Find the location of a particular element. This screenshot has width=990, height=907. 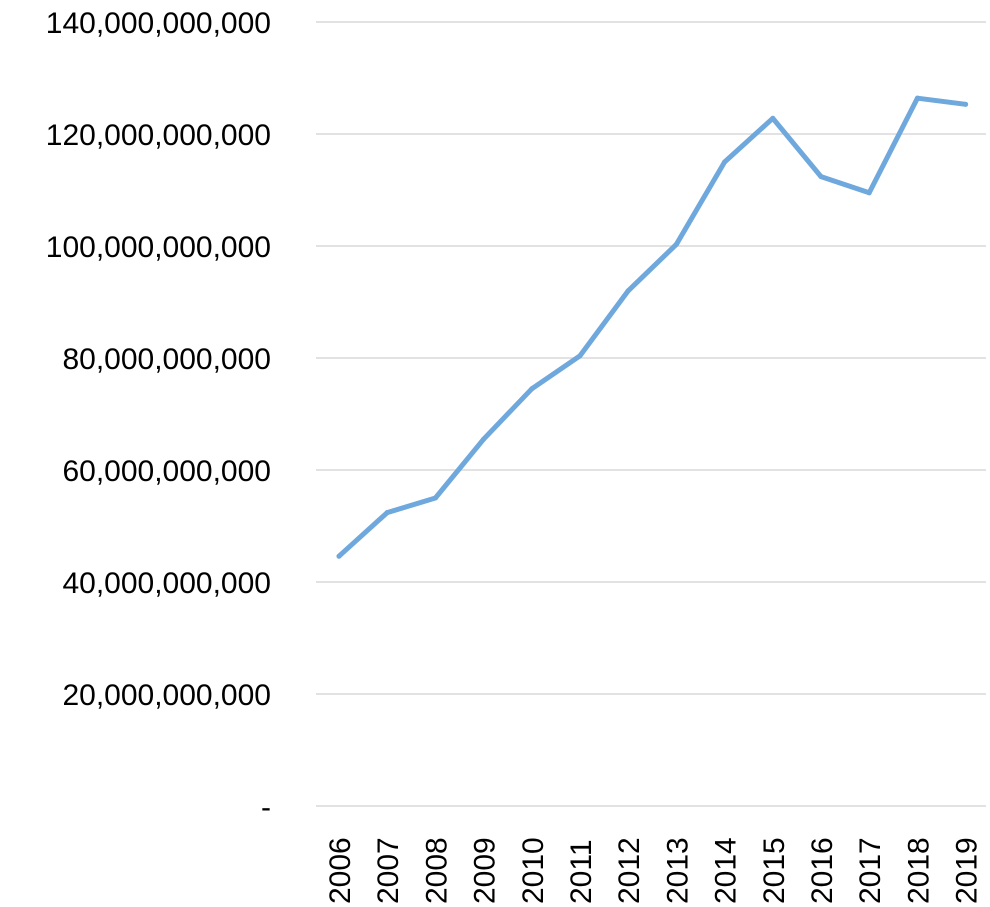

y-tick-label: 80,000,000,000 is located at coordinates (166, 359).